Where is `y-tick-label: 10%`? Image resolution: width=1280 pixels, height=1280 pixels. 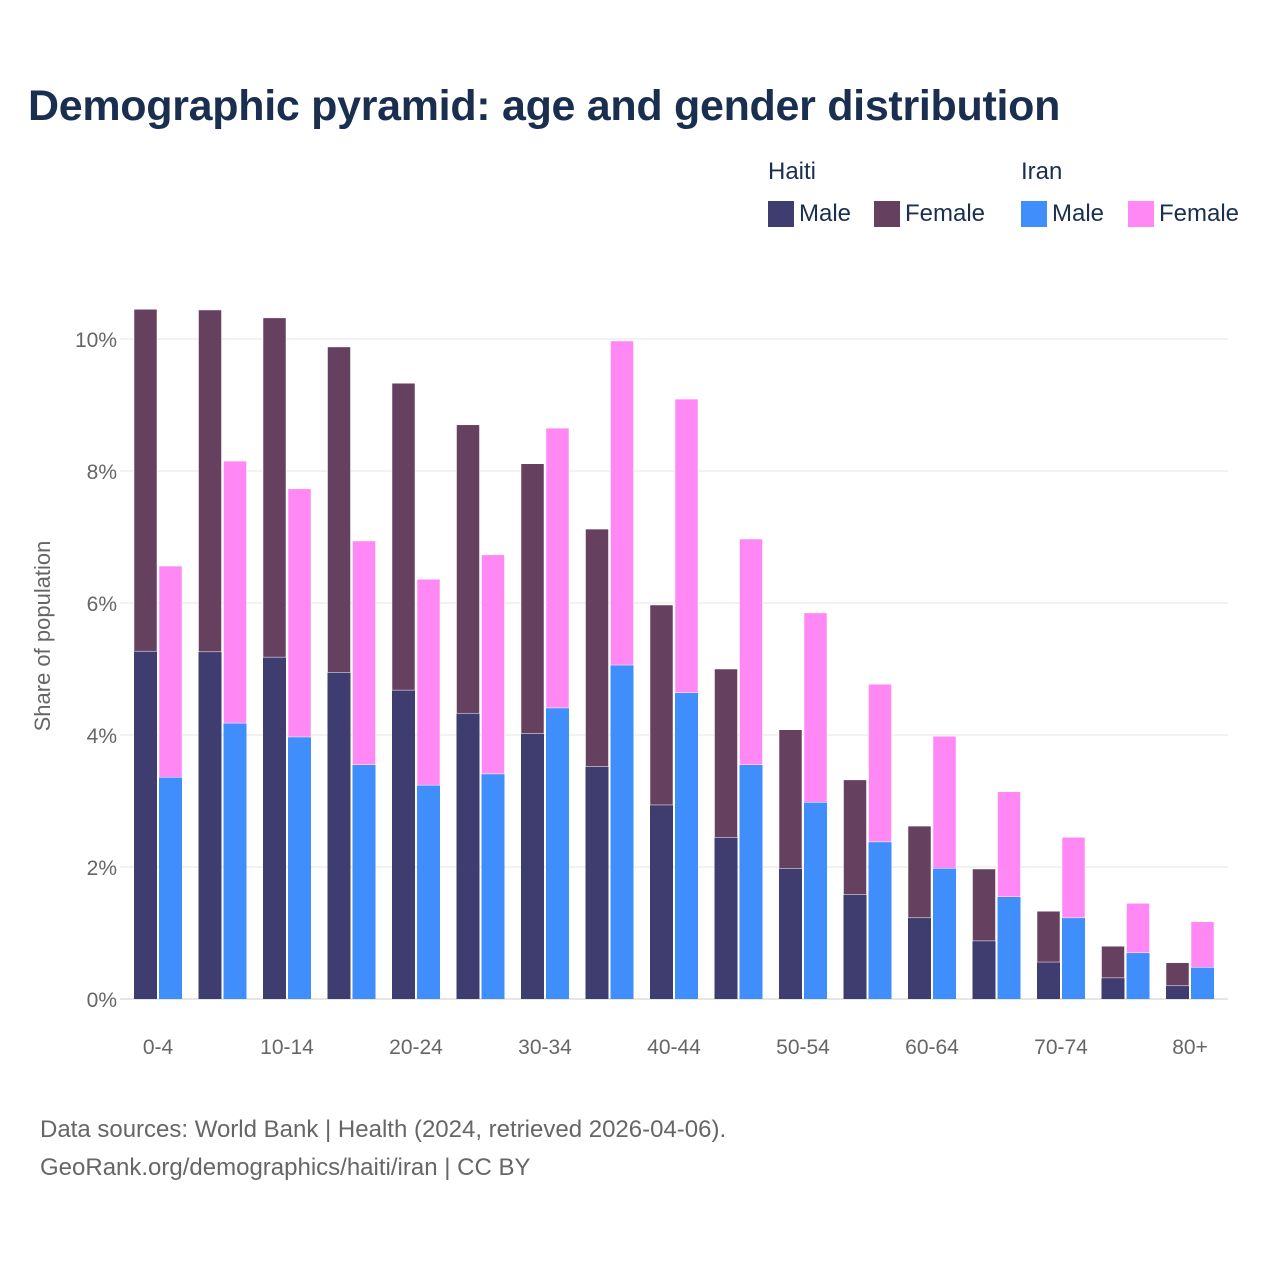 y-tick-label: 10% is located at coordinates (96, 340).